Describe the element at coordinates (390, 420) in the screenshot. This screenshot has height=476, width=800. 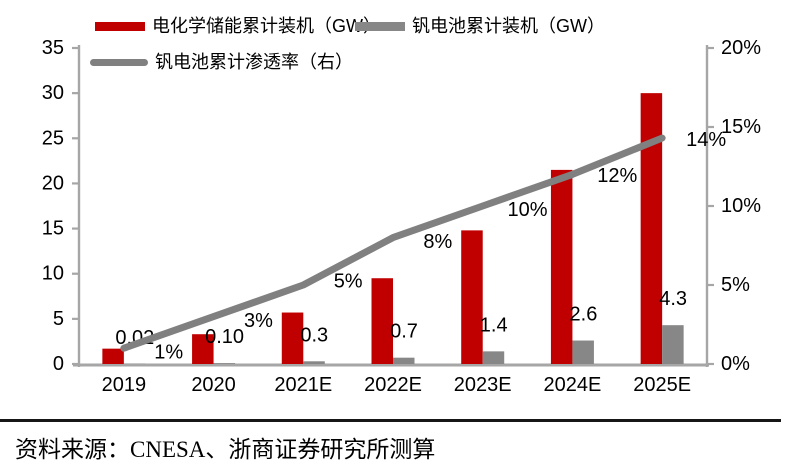
I see `source-divider-rule` at that location.